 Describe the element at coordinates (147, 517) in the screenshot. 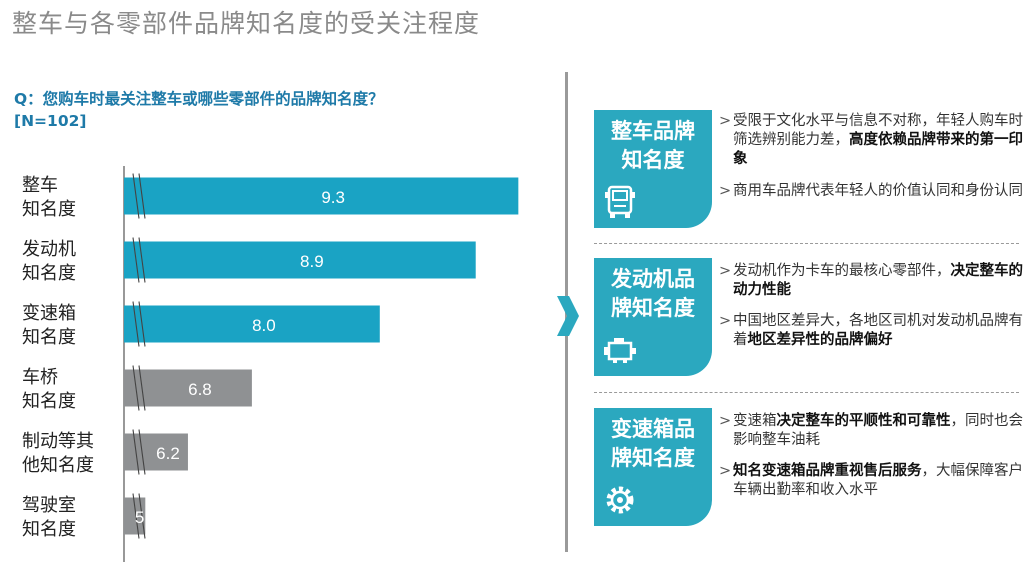

I see `data-label: 5.8` at that location.